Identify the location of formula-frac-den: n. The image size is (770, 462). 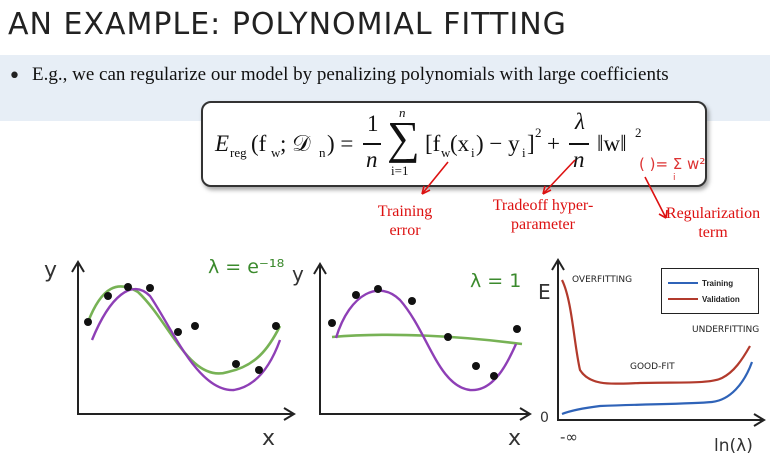
(372, 159).